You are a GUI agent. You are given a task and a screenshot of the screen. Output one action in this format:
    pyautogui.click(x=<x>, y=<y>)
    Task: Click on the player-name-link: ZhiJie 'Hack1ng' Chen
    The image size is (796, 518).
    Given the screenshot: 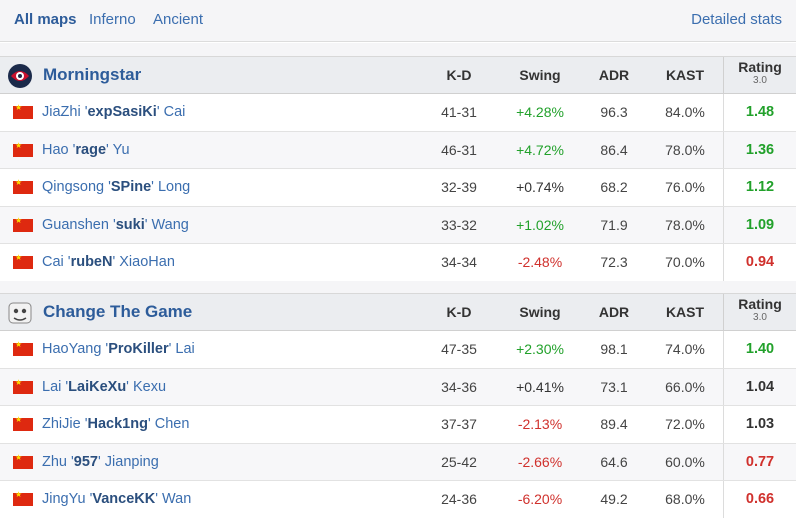 What is the action you would take?
    pyautogui.click(x=116, y=424)
    